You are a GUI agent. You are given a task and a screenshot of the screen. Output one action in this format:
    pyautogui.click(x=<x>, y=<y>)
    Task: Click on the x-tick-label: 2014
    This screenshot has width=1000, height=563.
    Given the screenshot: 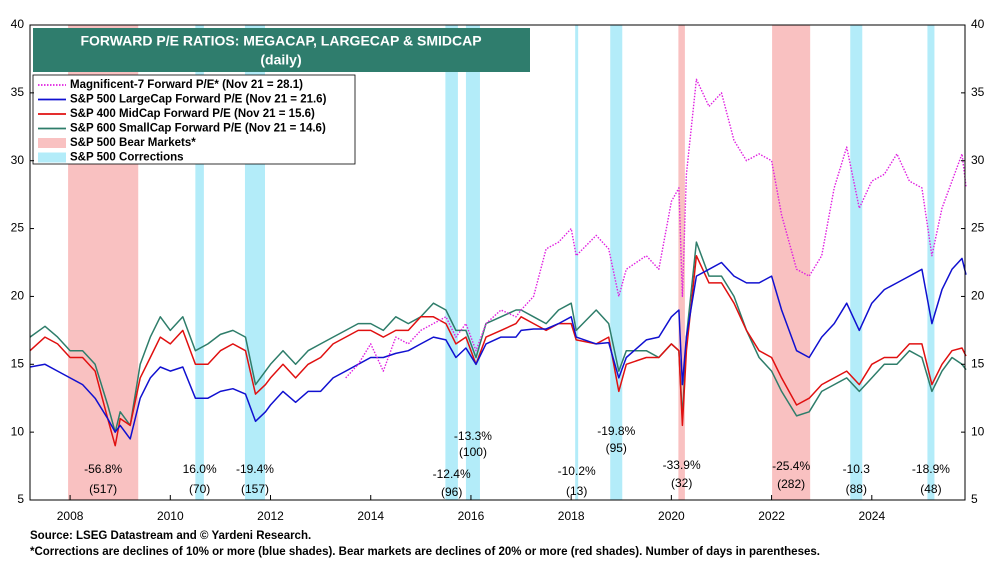 What is the action you would take?
    pyautogui.click(x=370, y=516)
    